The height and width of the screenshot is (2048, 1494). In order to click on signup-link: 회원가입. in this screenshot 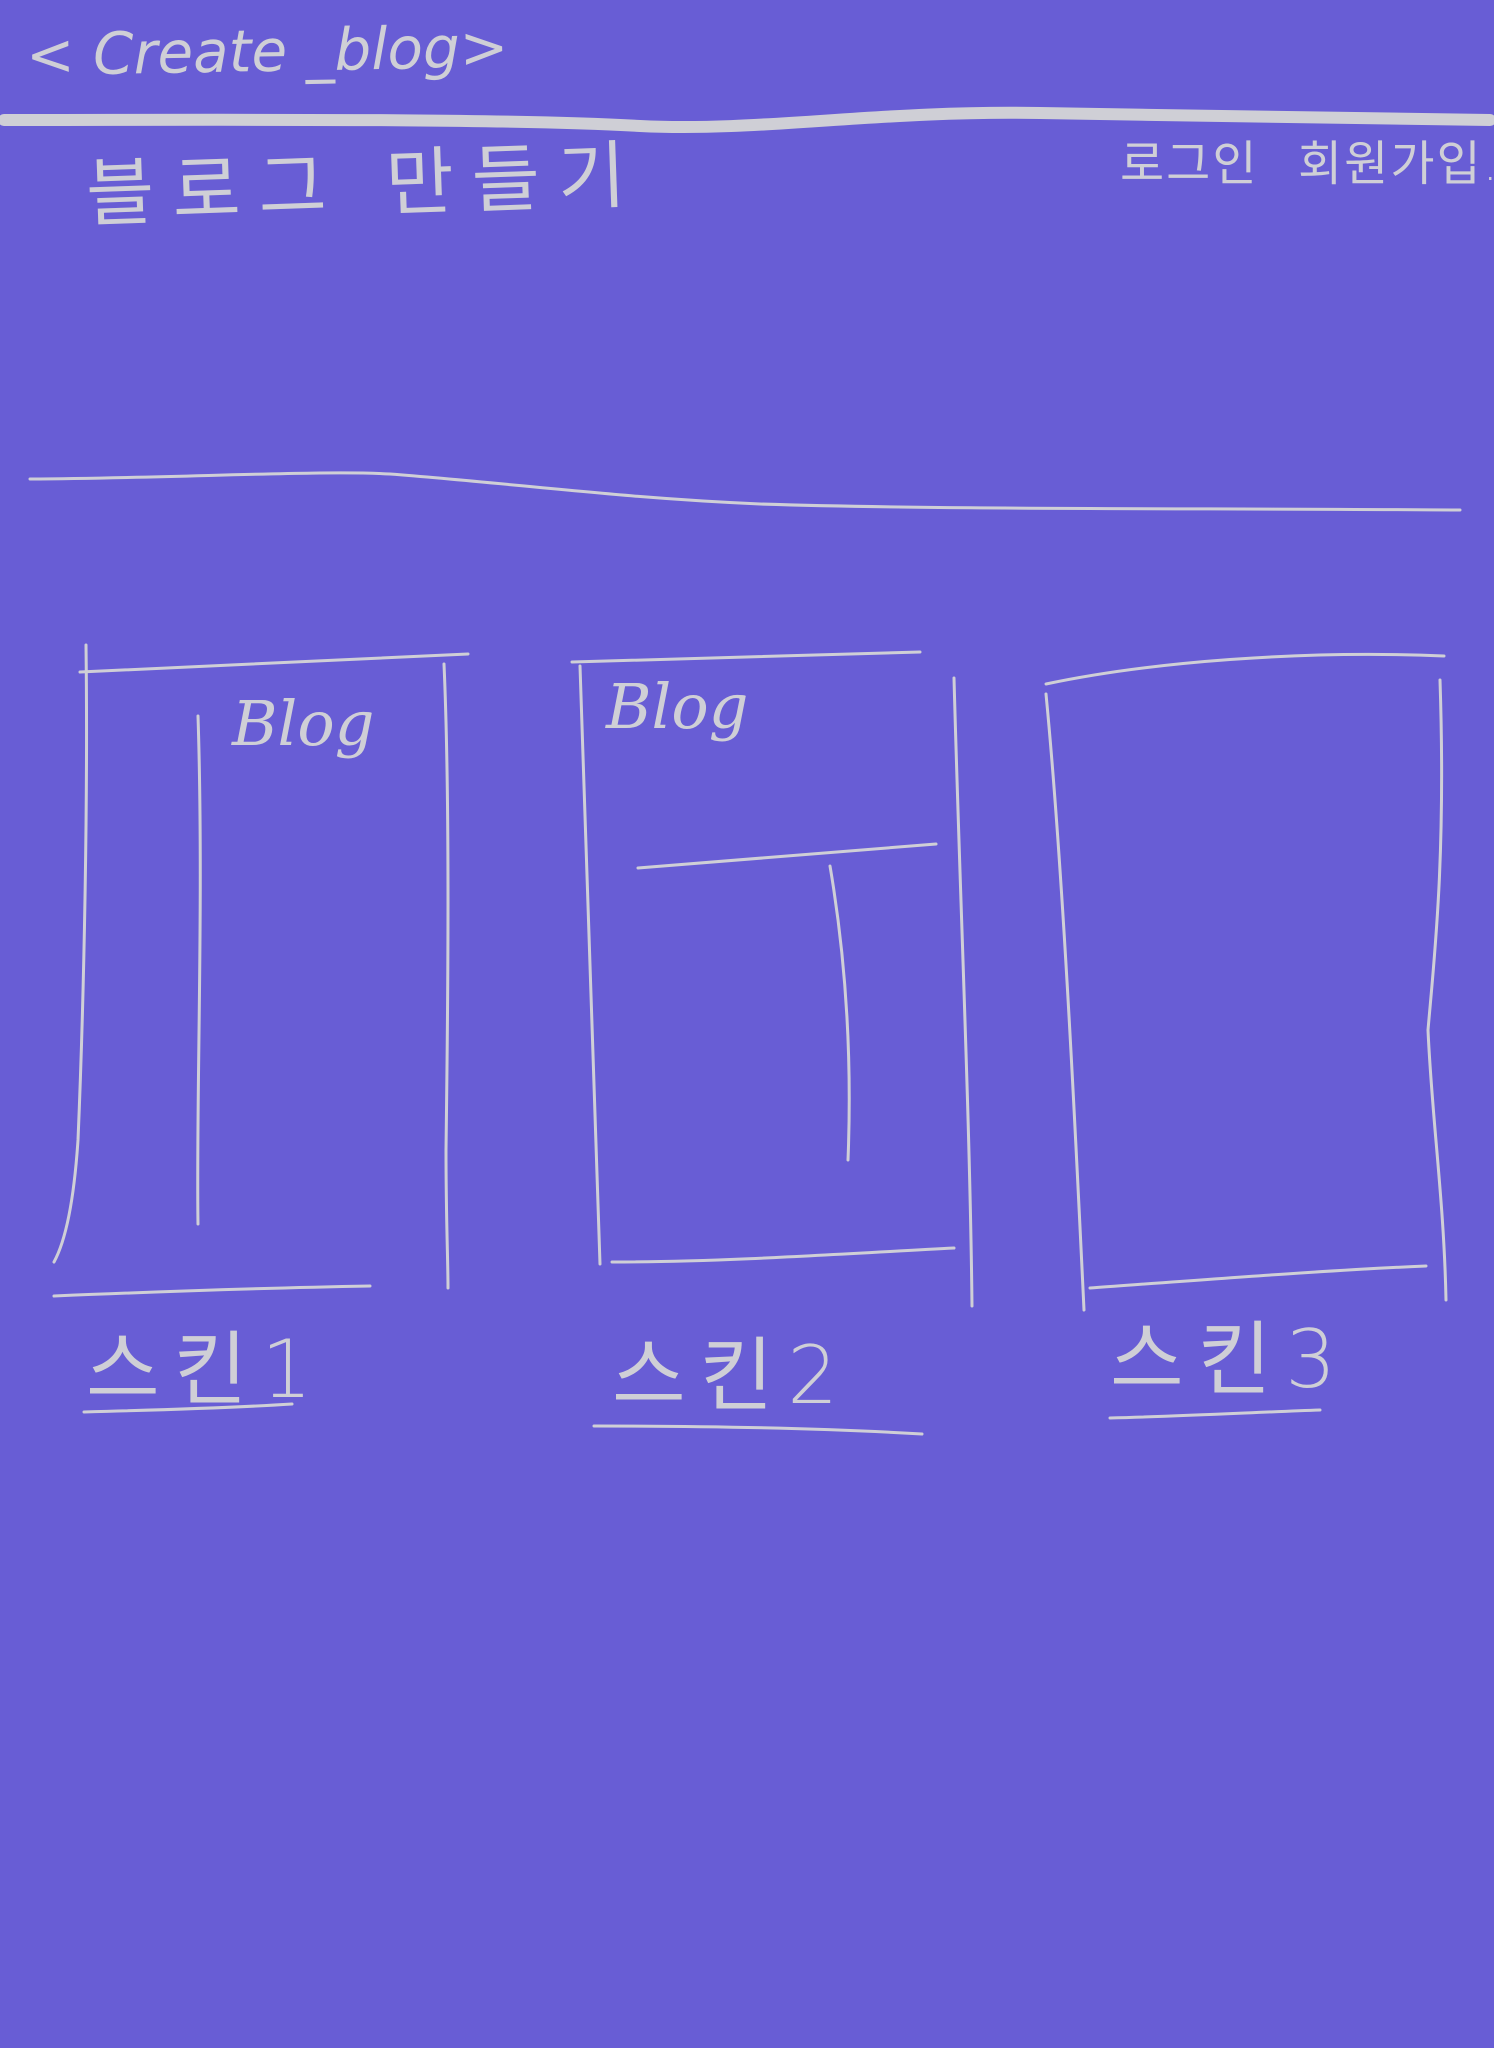, I will do `click(1396, 164)`.